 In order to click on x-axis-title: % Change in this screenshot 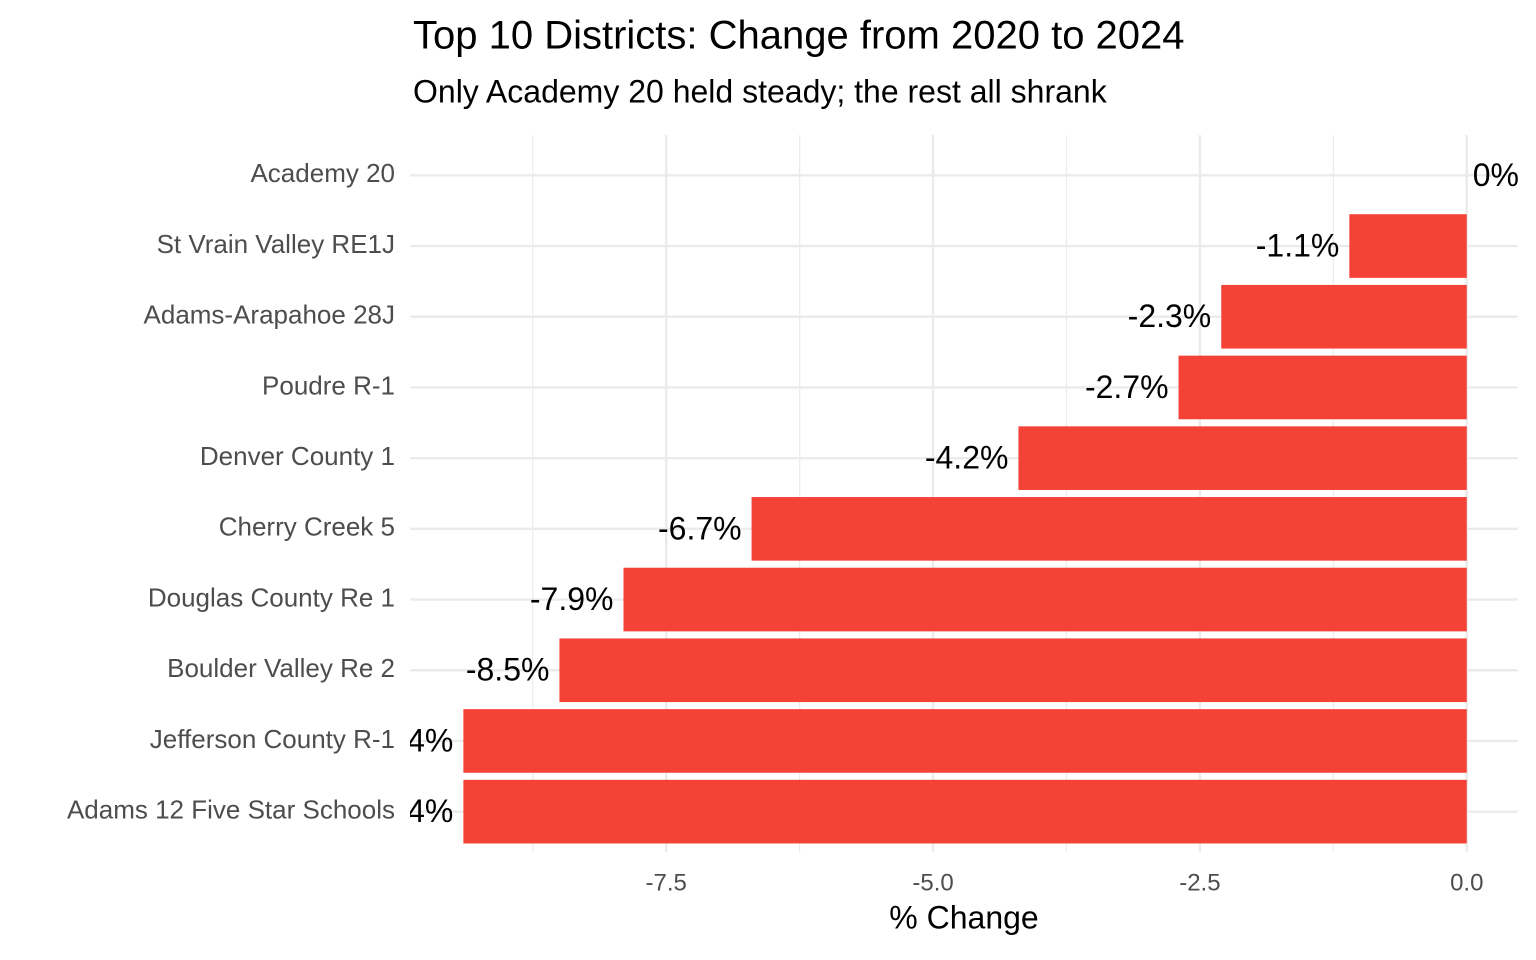, I will do `click(963, 917)`.